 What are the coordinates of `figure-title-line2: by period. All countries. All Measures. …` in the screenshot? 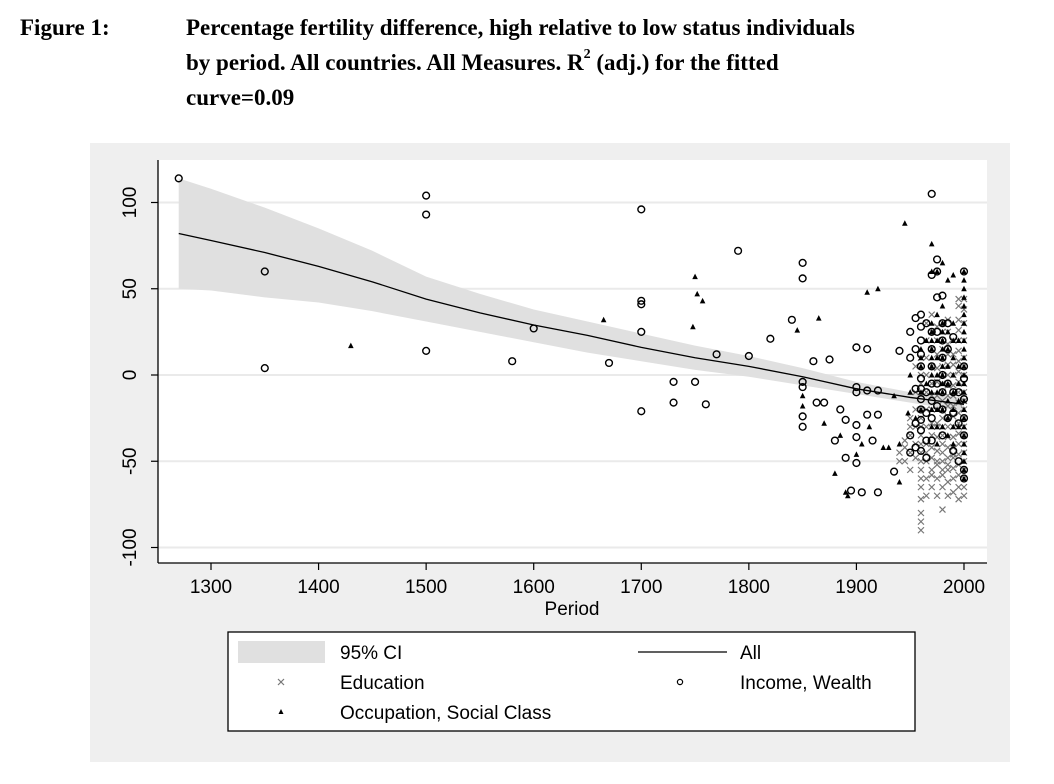 It's located at (482, 61).